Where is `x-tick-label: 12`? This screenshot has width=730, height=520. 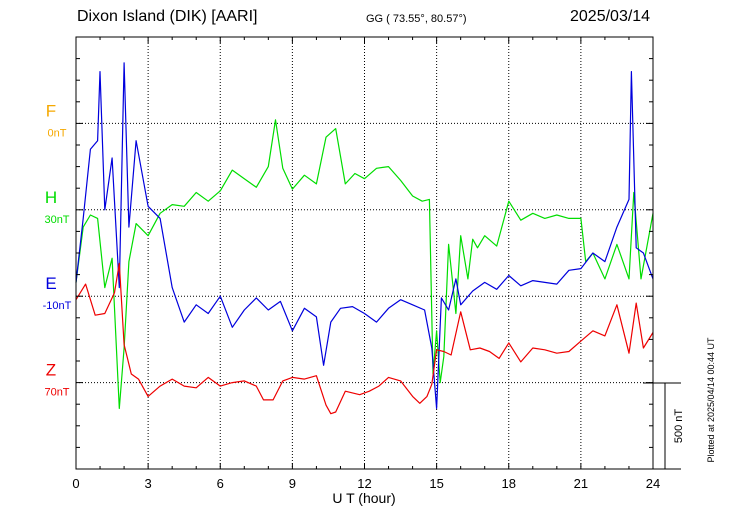 x-tick-label: 12 is located at coordinates (364, 483).